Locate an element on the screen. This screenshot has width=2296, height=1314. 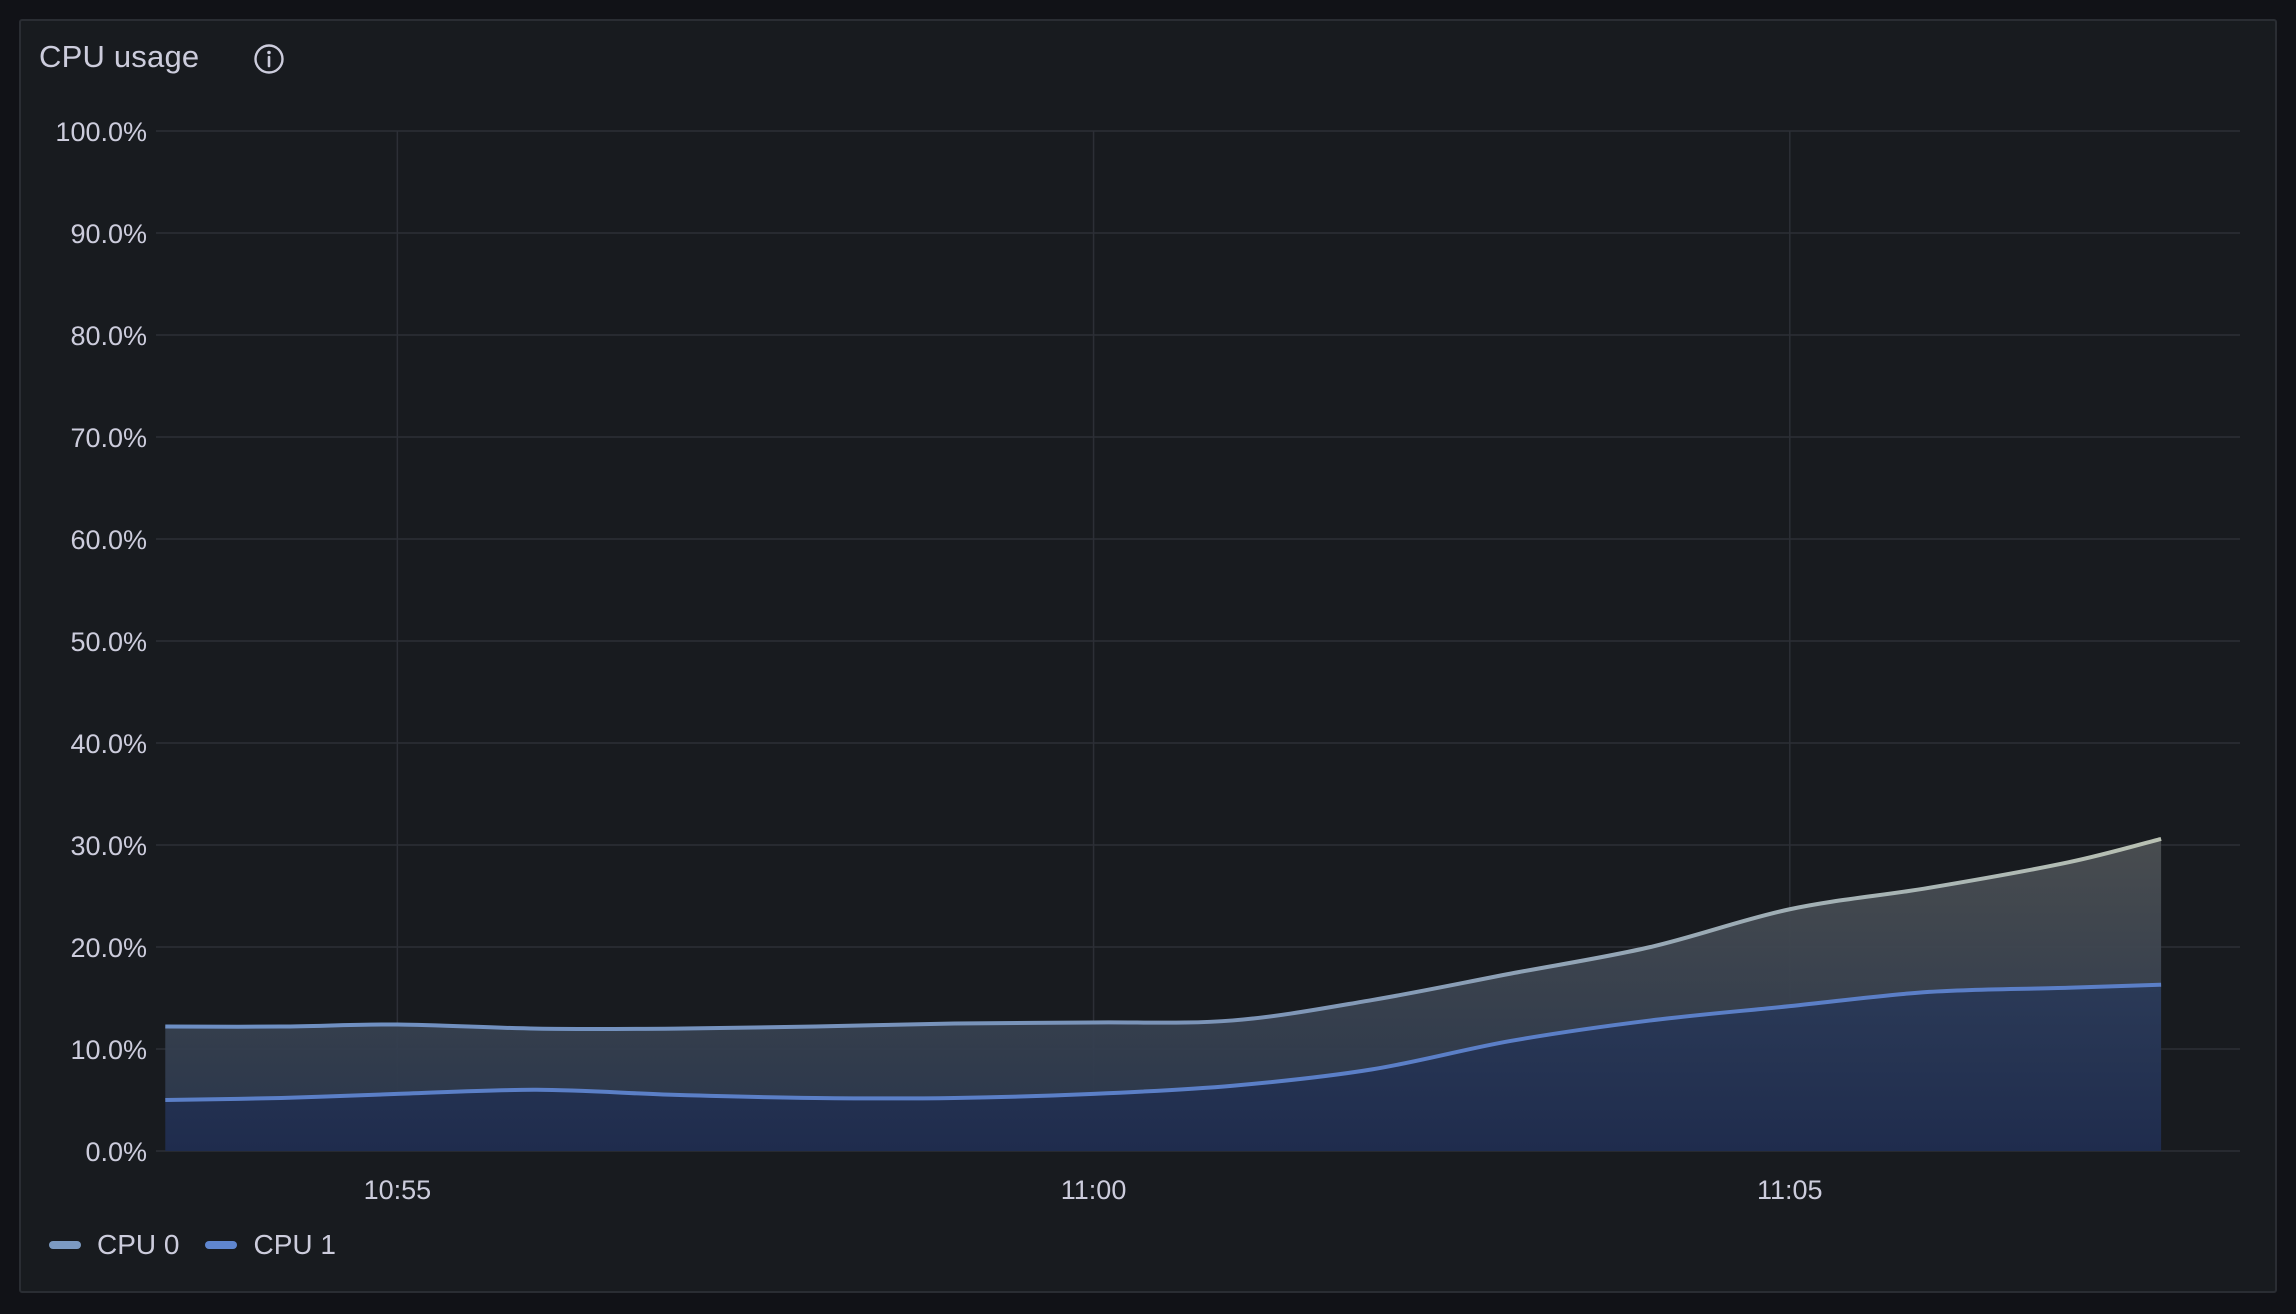
y-tick-label: 60.0% is located at coordinates (108, 540).